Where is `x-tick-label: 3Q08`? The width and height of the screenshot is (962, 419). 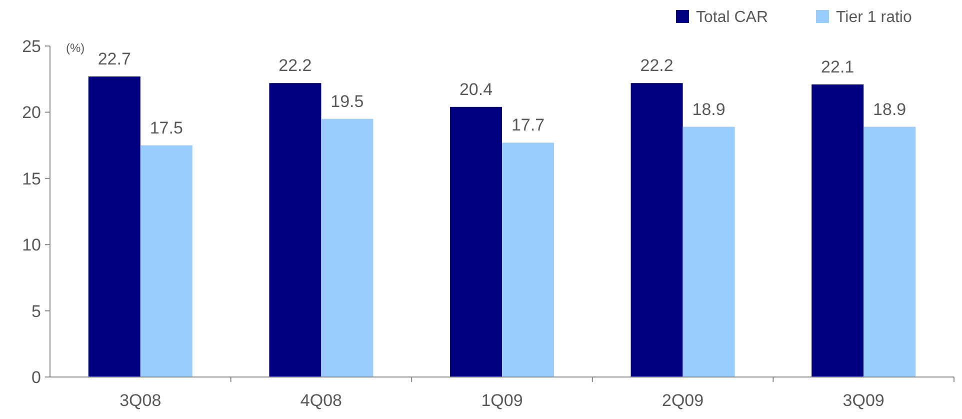 x-tick-label: 3Q08 is located at coordinates (141, 400).